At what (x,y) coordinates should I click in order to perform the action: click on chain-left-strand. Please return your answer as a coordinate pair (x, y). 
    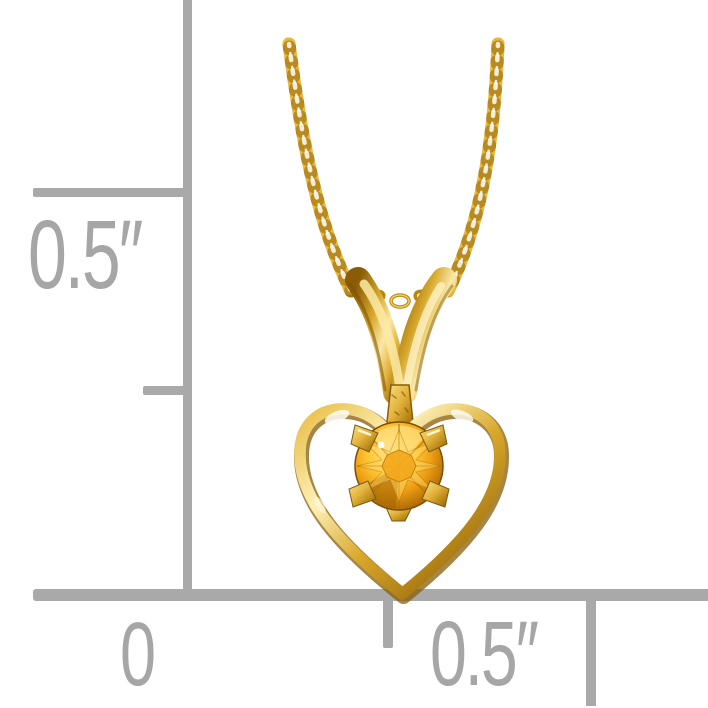
    Looking at the image, I should click on (320, 167).